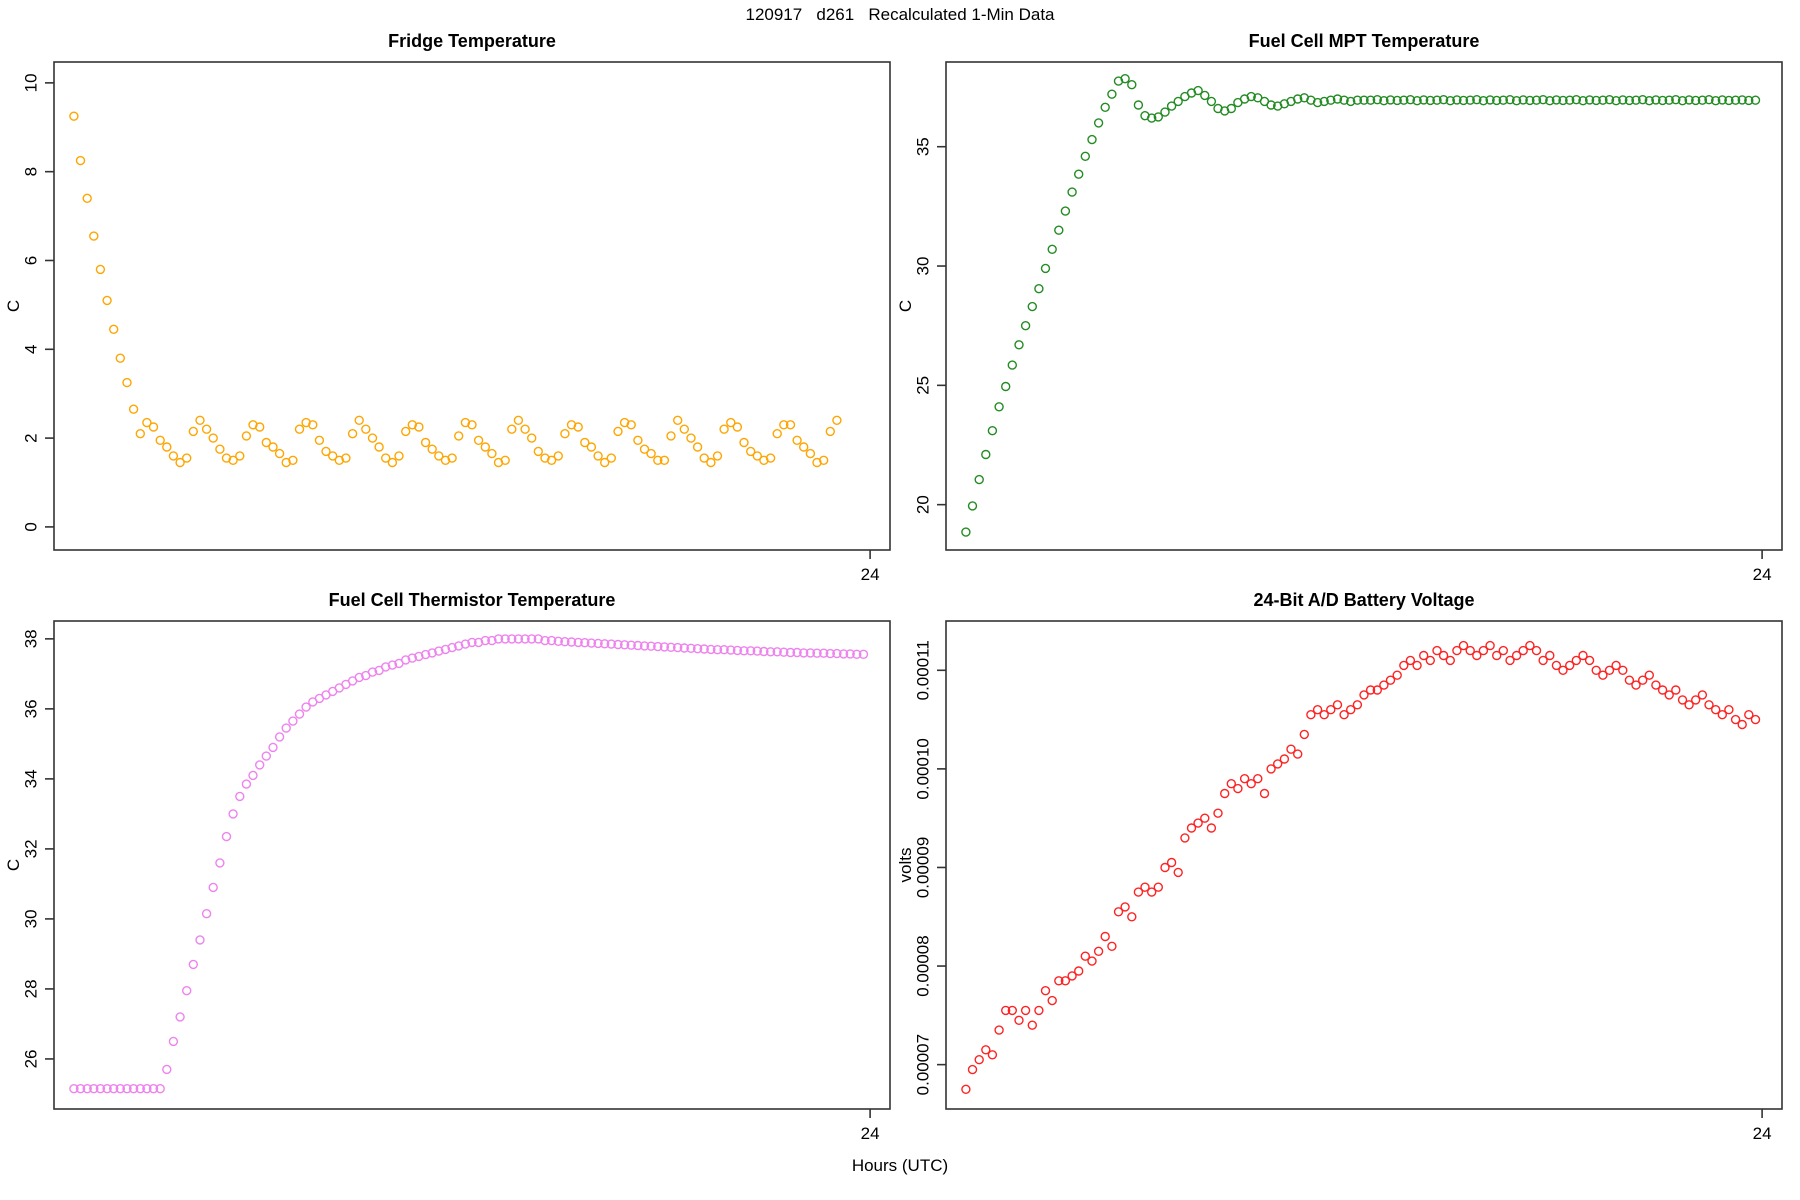 The height and width of the screenshot is (1200, 1800). What do you see at coordinates (31, 349) in the screenshot?
I see `y-tick-label: 4` at bounding box center [31, 349].